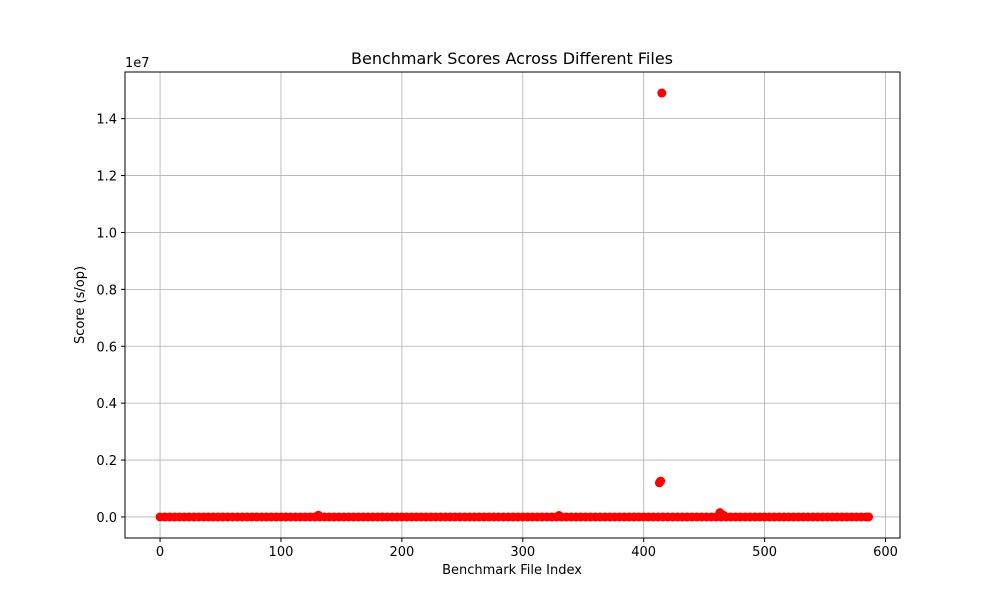 The height and width of the screenshot is (600, 1000). Describe the element at coordinates (106, 347) in the screenshot. I see `y-tick-label: 0.6` at that location.